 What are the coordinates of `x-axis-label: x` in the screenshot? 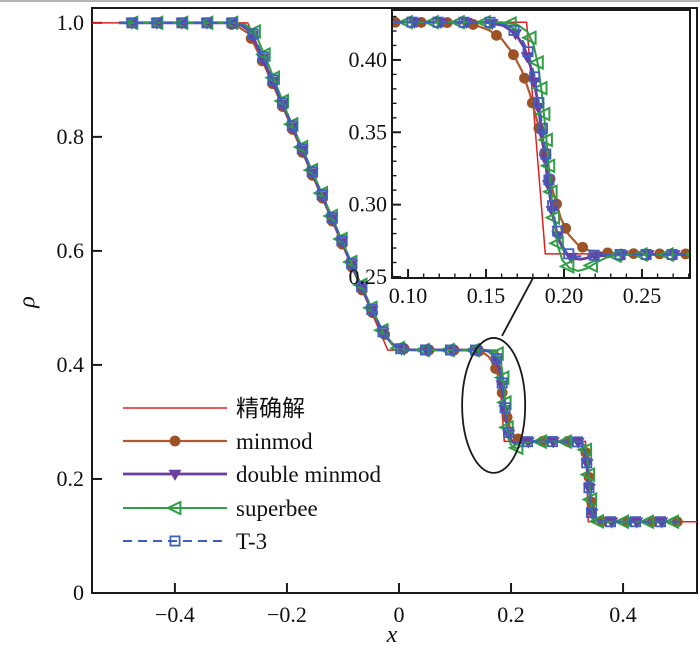 It's located at (392, 635).